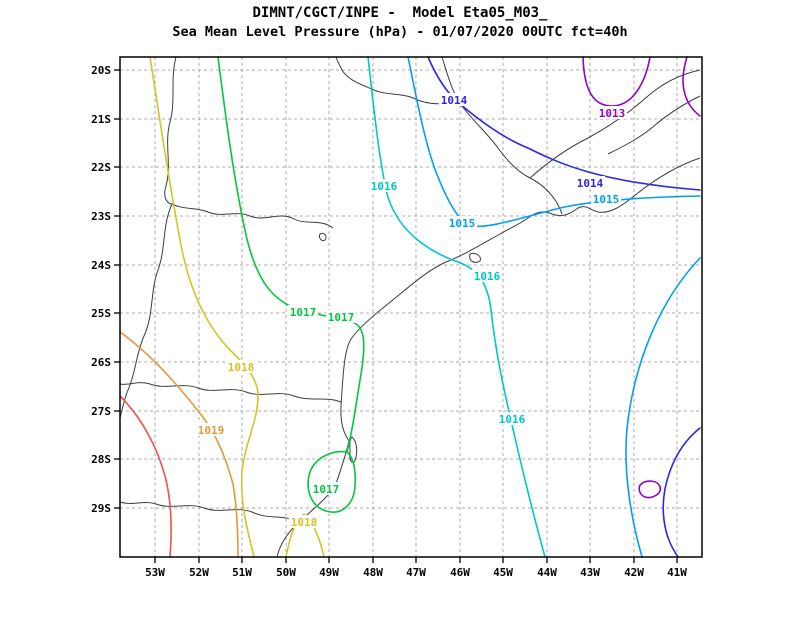  I want to click on lat-tick-label: 28S, so click(101, 459).